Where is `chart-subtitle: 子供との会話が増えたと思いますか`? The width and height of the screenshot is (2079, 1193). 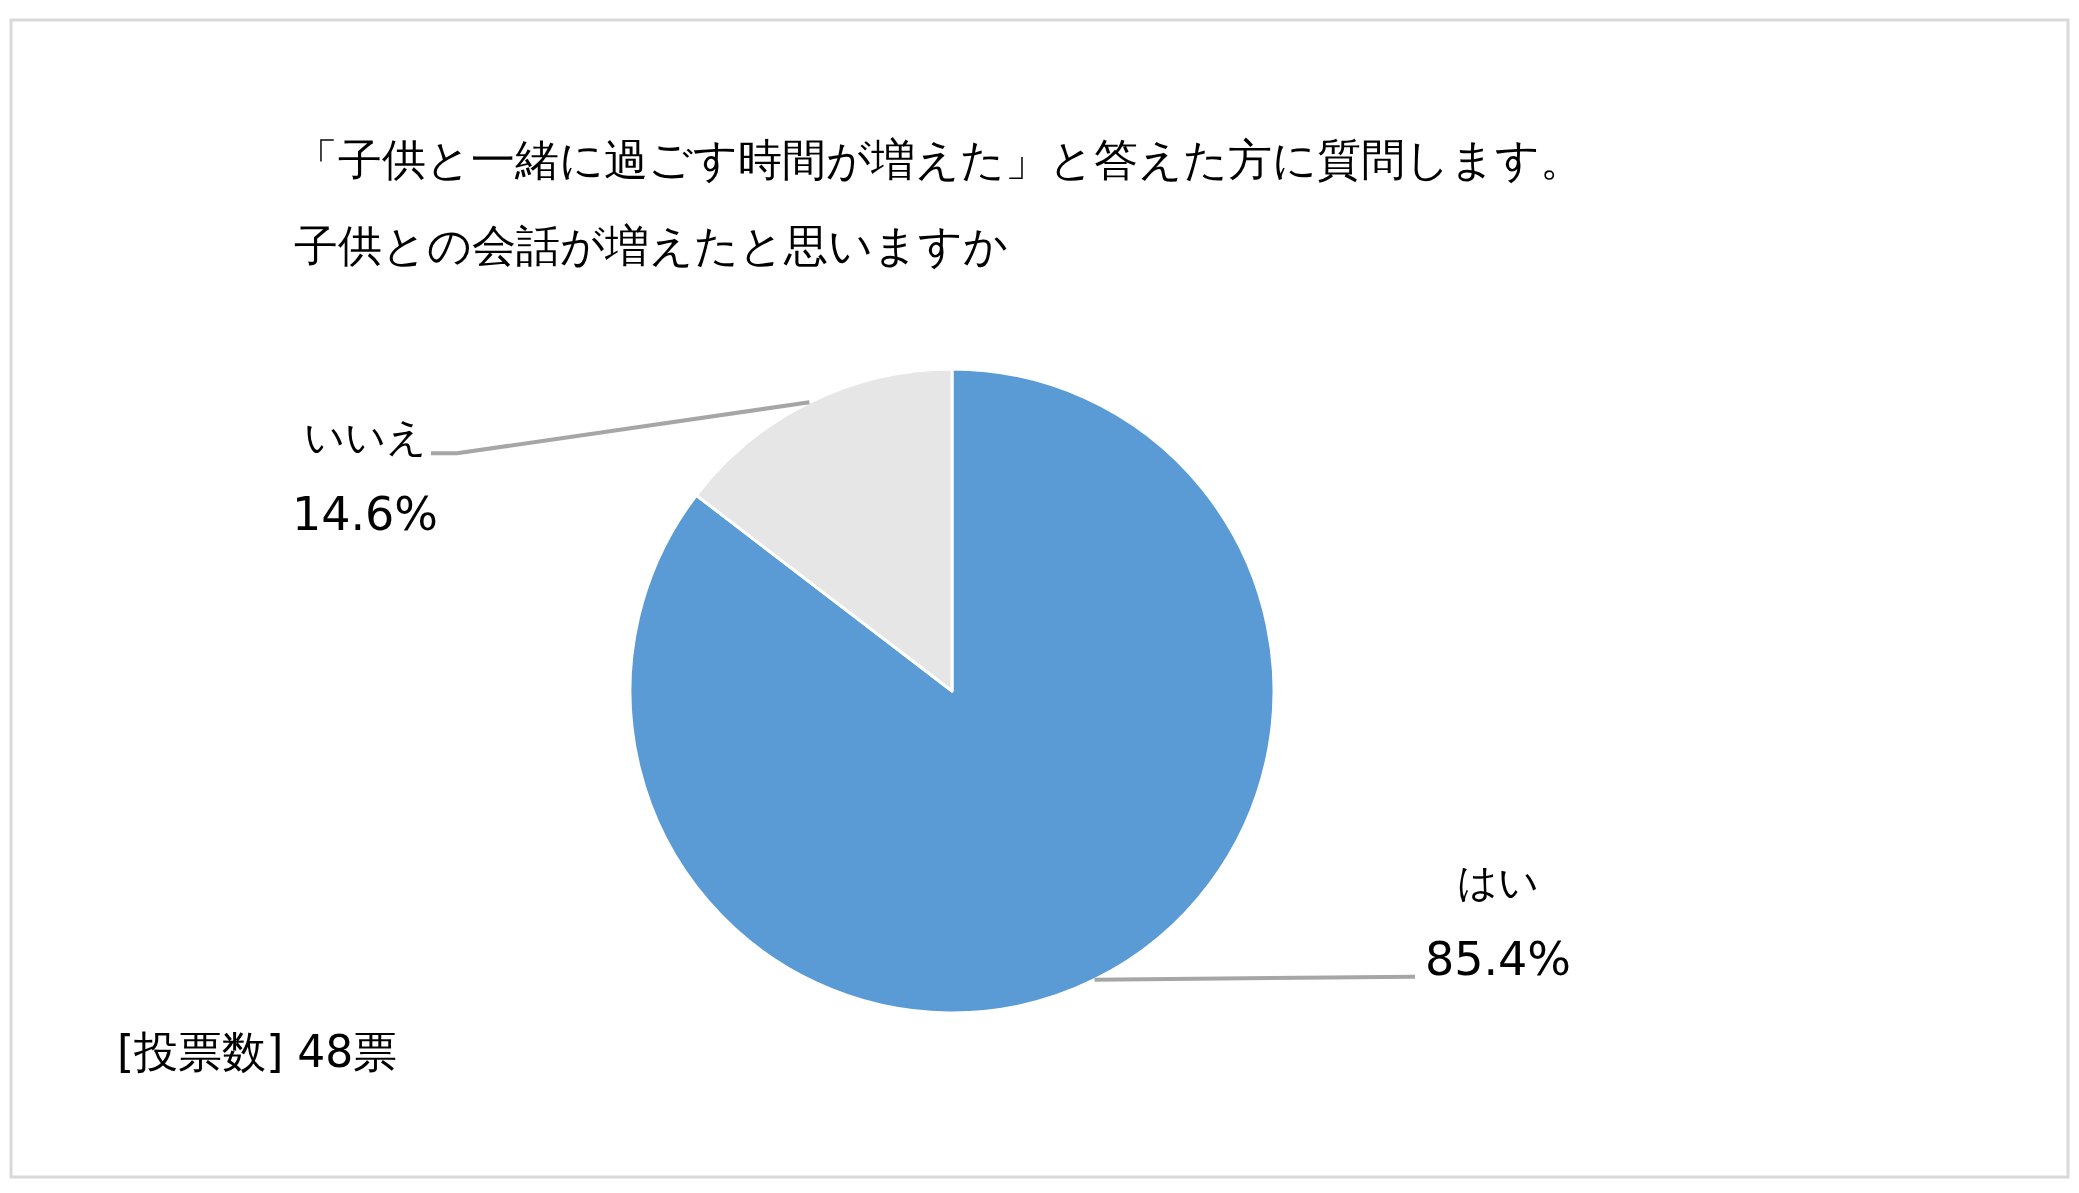 chart-subtitle: 子供との会話が増えたと思いますか is located at coordinates (651, 245).